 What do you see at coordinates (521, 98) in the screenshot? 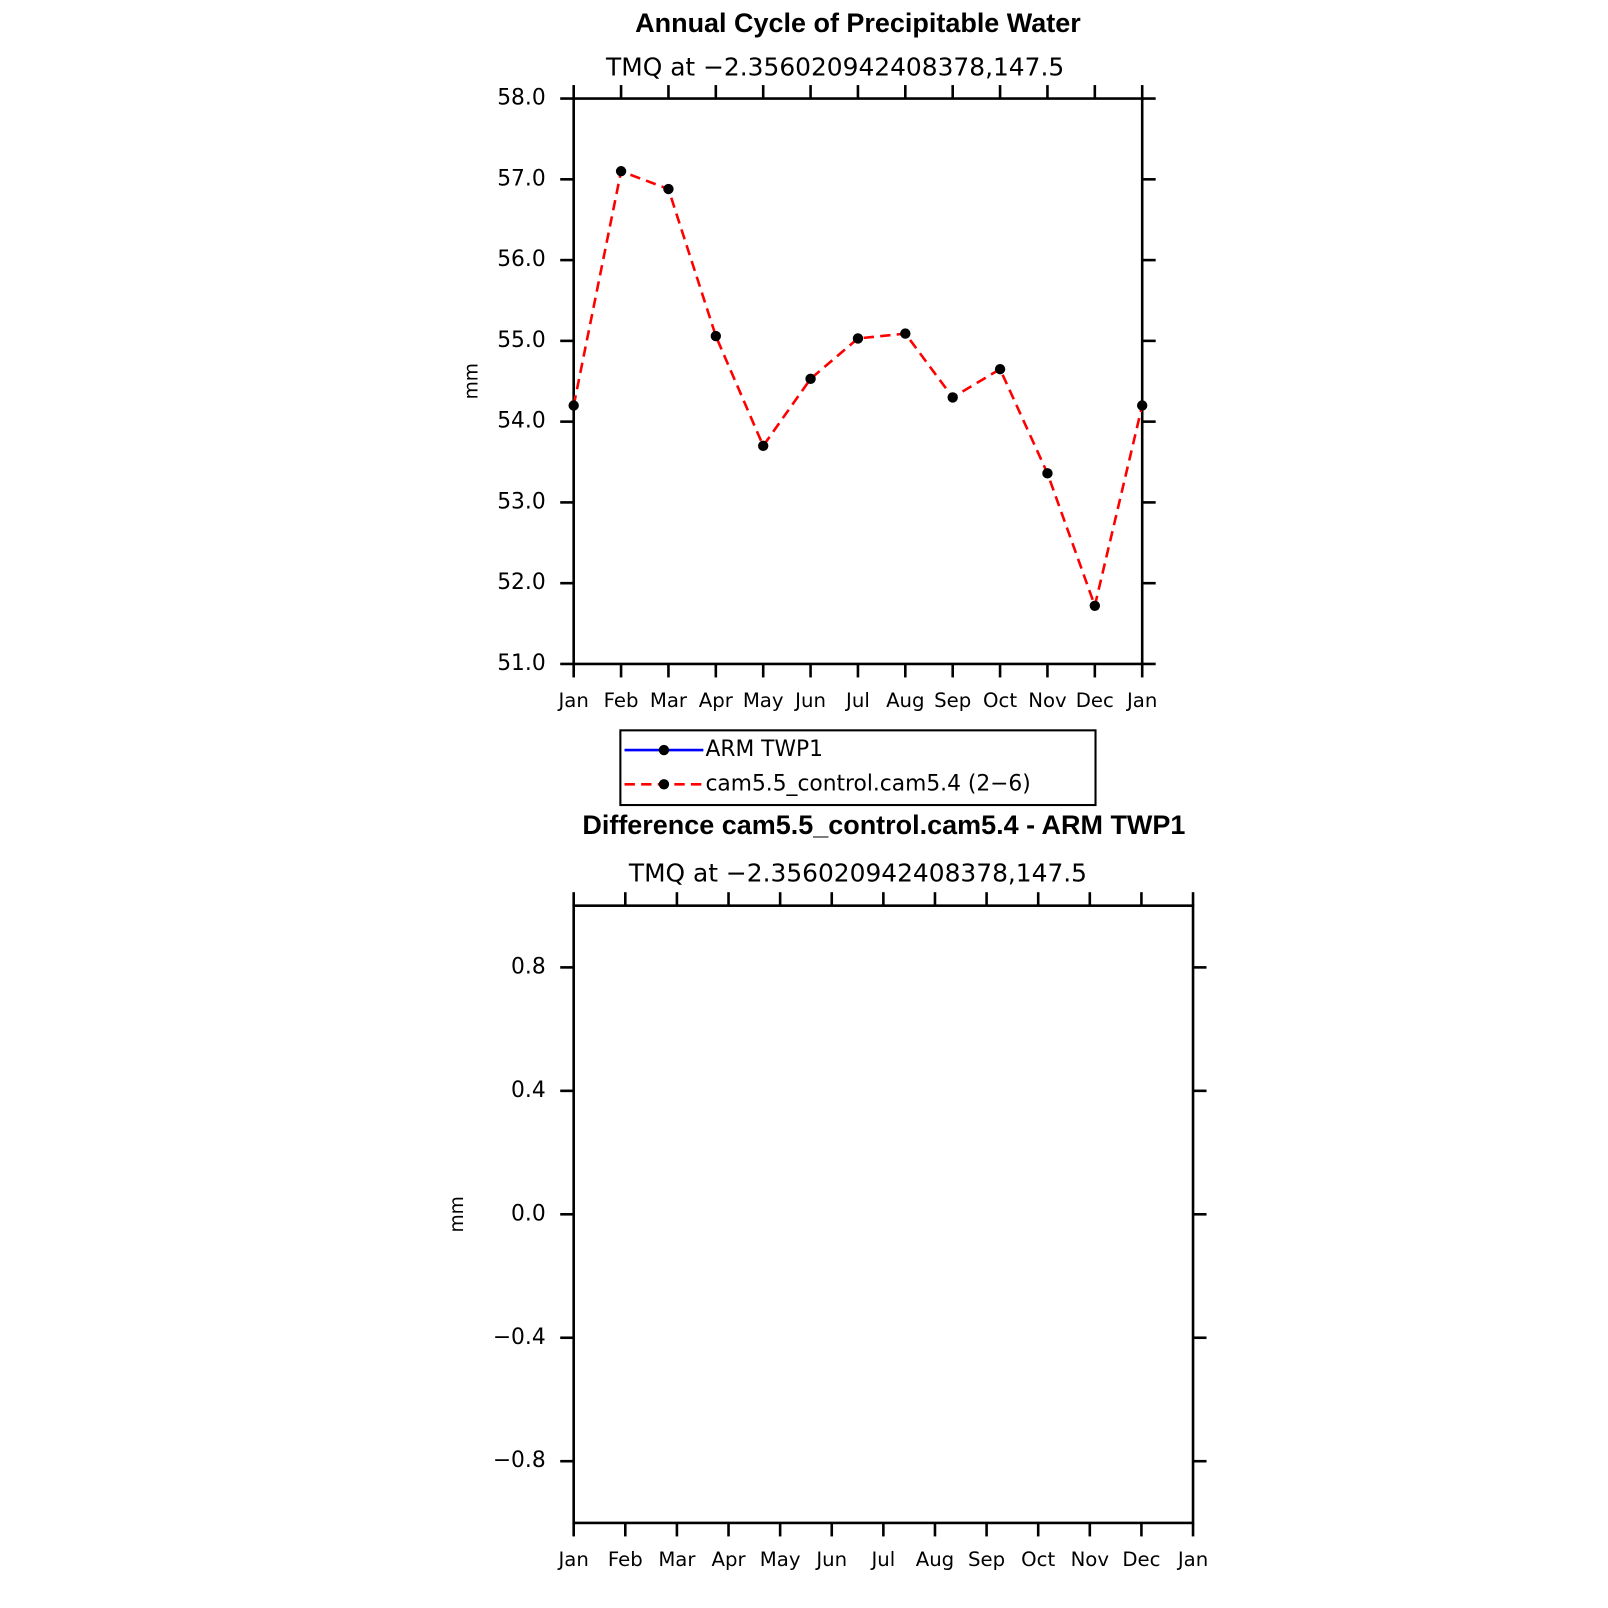
I see `y-tick-label: 58.0` at bounding box center [521, 98].